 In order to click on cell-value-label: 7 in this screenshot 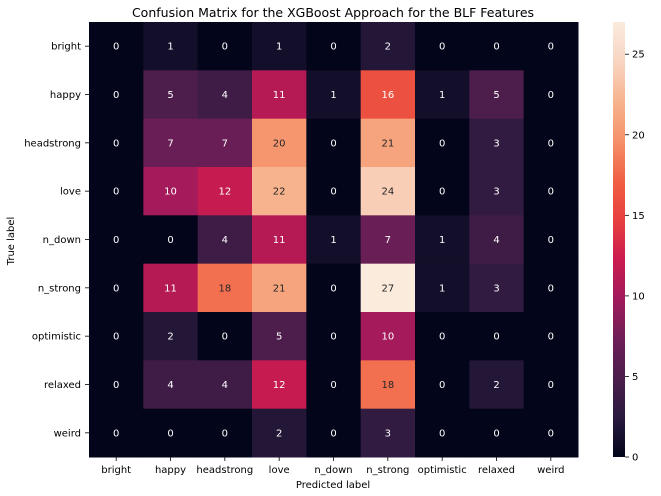, I will do `click(388, 240)`.